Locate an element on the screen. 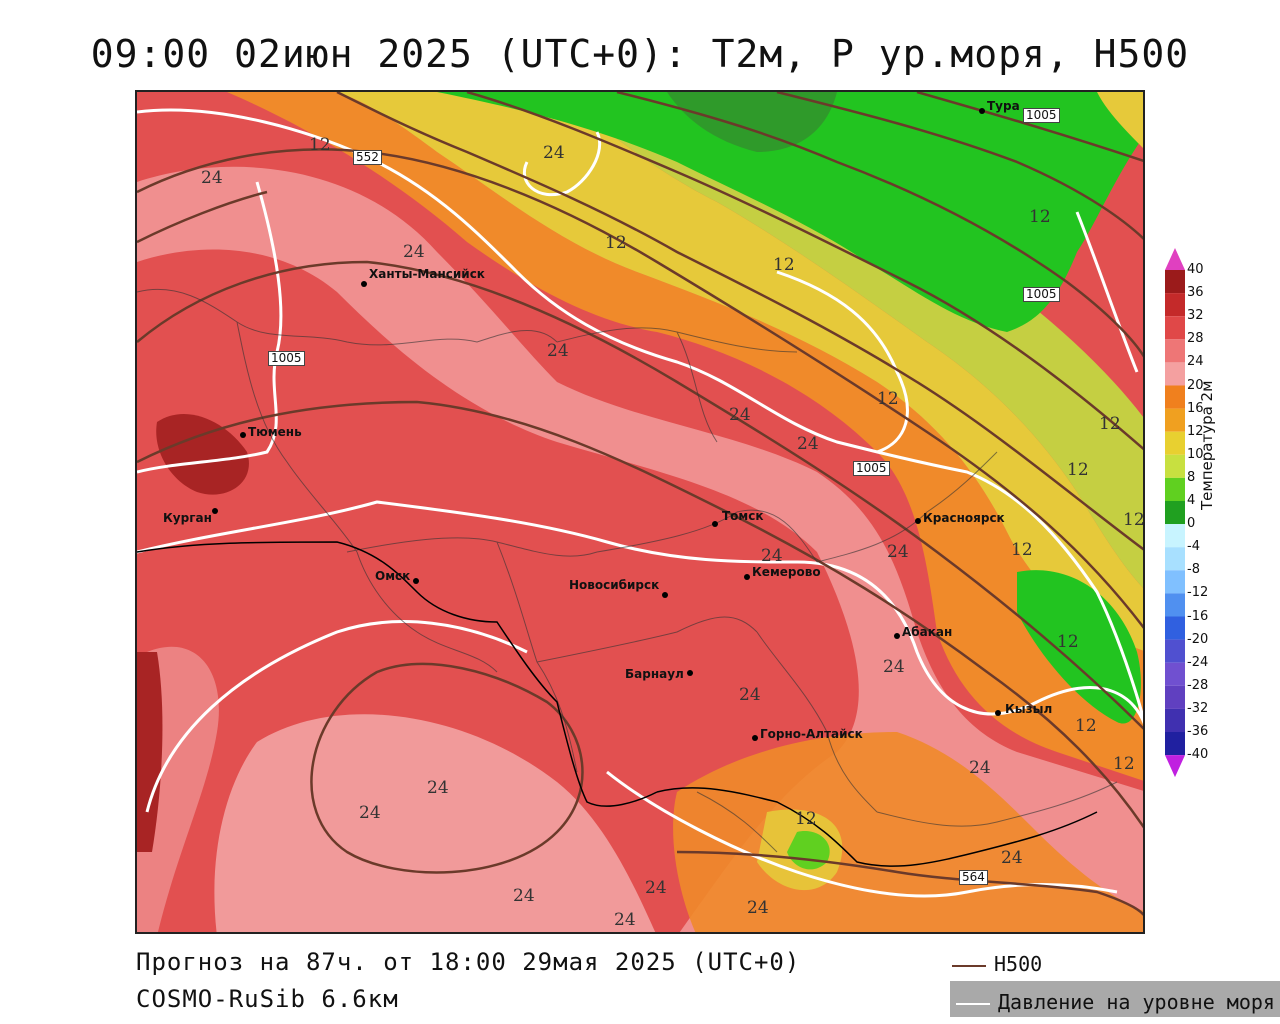  colorbar-tick-label: -16 is located at coordinates (1198, 616).